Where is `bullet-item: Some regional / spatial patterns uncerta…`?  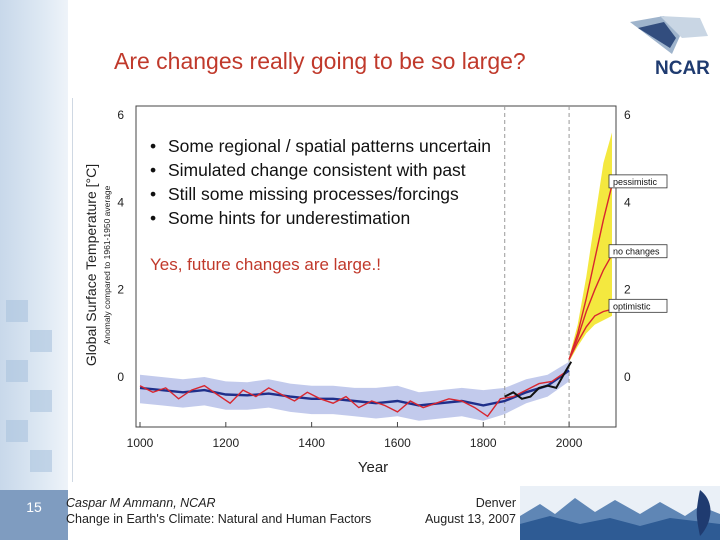
bullet-item: Some regional / spatial patterns uncerta… is located at coordinates (319, 146).